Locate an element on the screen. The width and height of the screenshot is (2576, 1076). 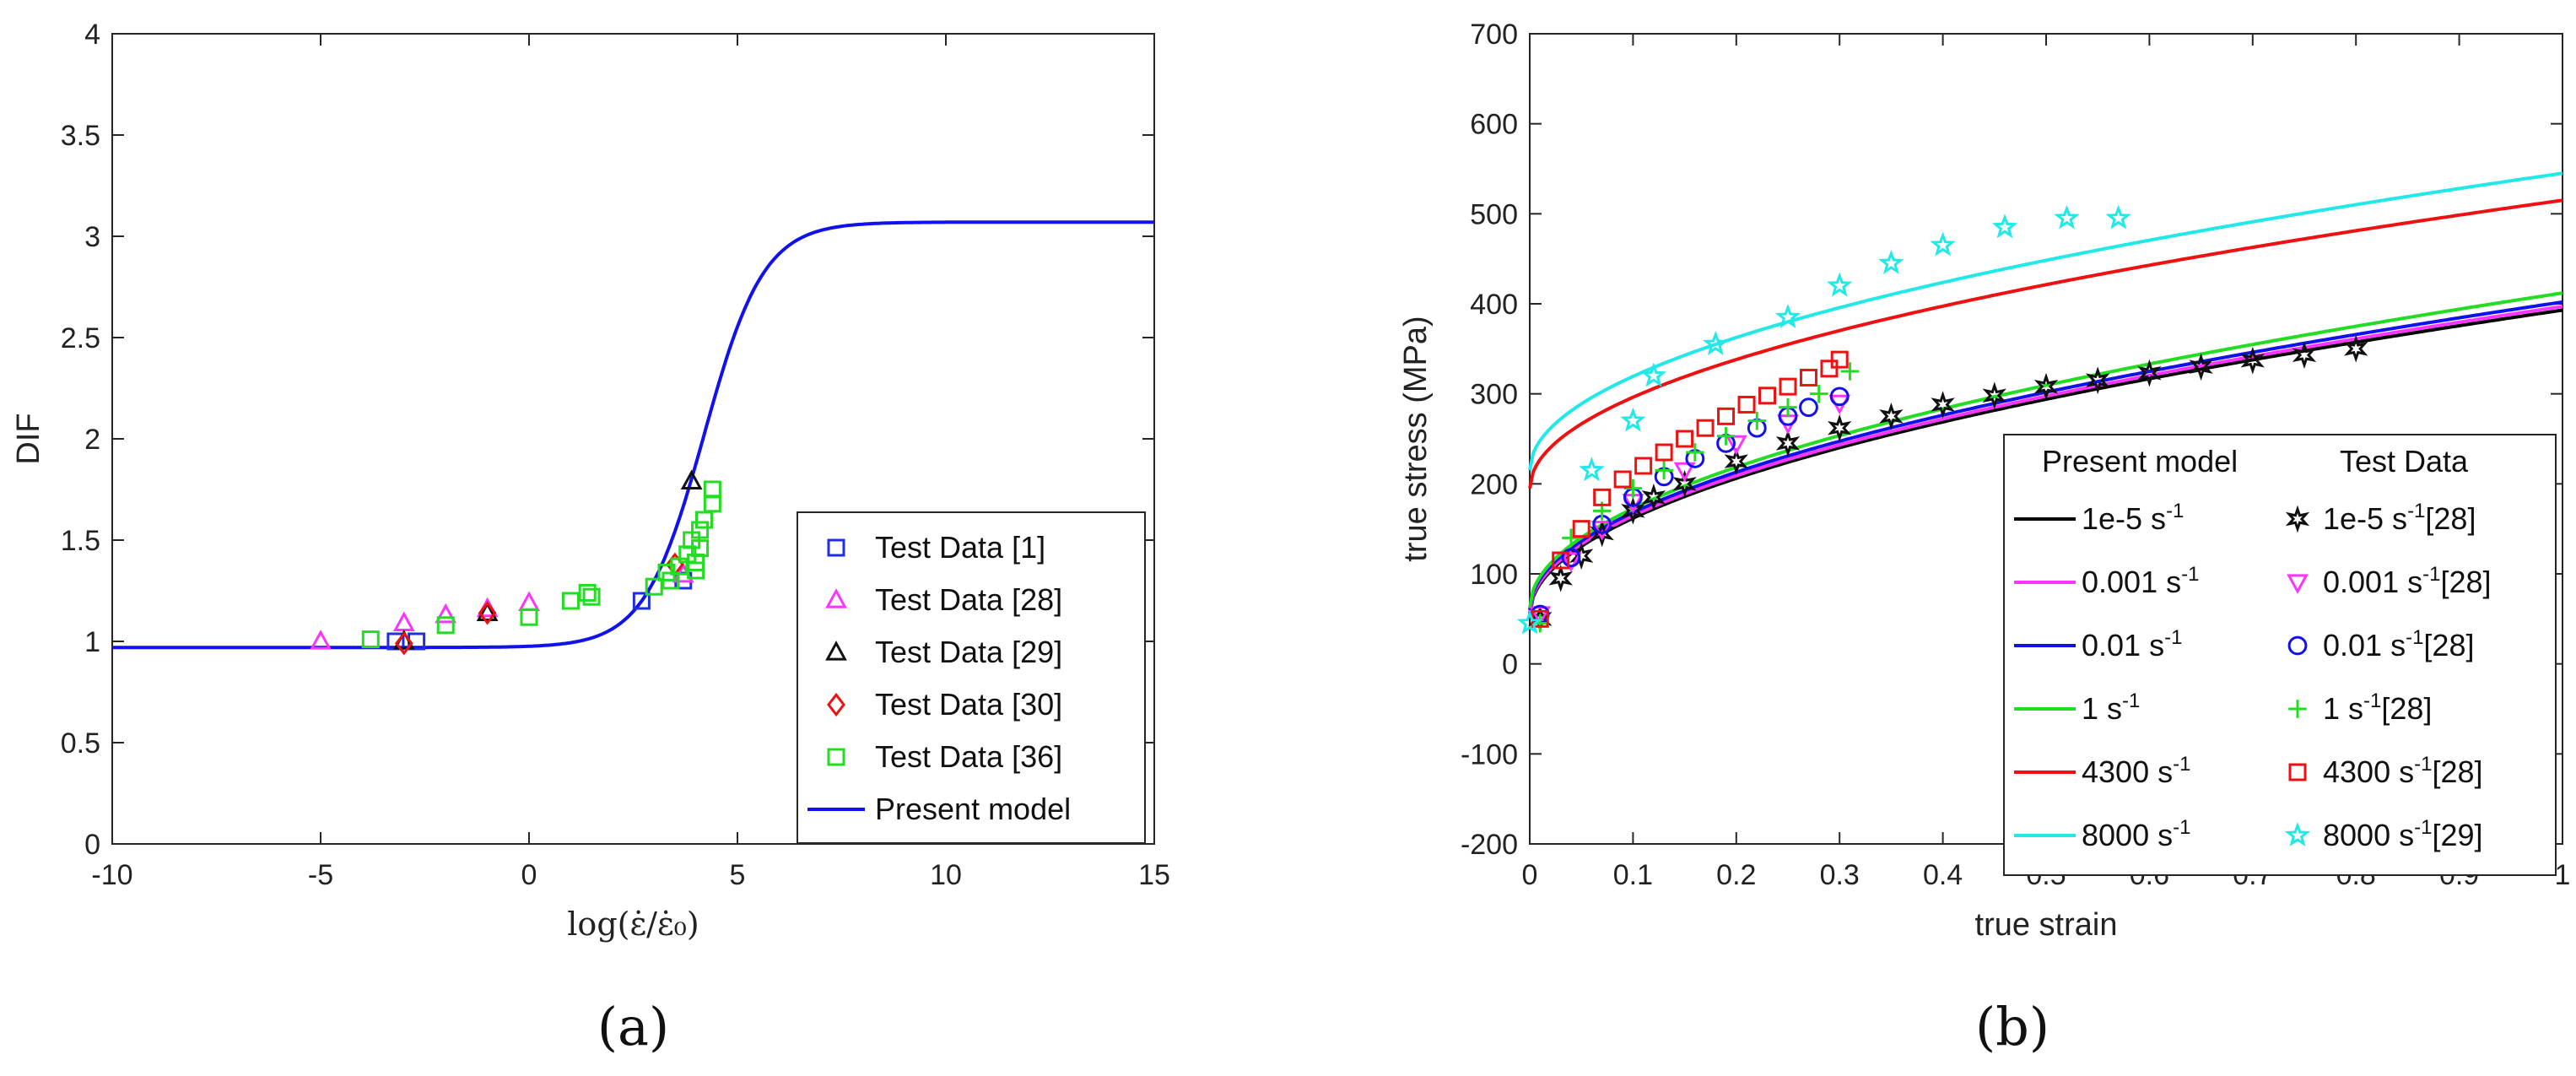
x-tick-label: 15 is located at coordinates (1154, 875).